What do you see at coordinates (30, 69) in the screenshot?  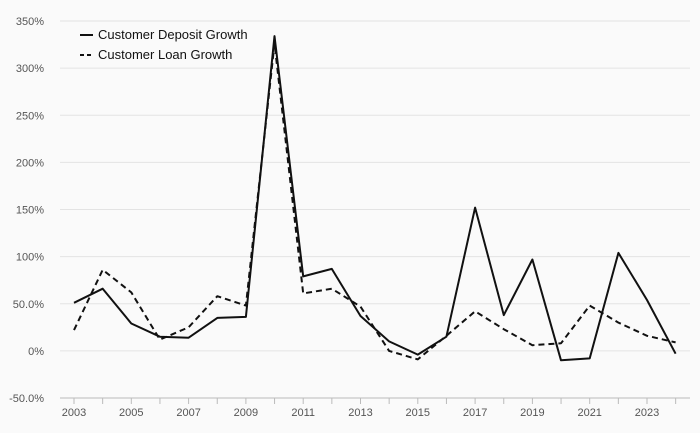 I see `y-tick-label: 300%` at bounding box center [30, 69].